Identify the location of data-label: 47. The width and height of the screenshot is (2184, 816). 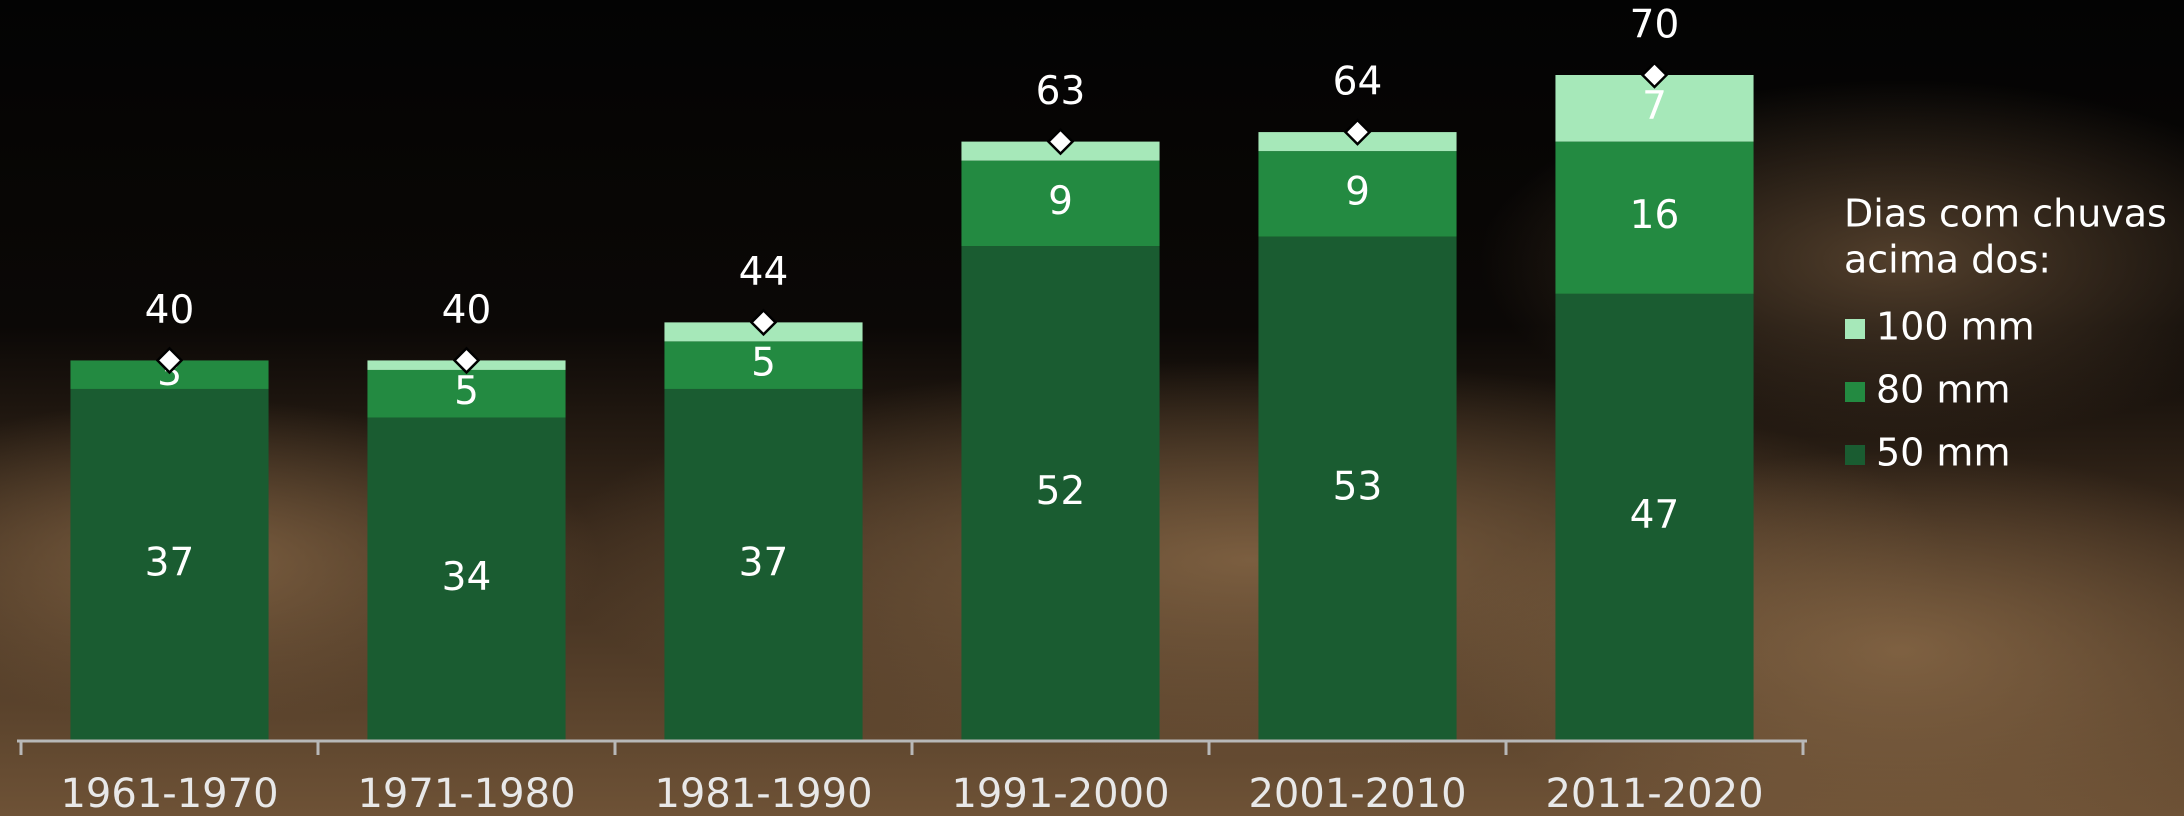
(1655, 515).